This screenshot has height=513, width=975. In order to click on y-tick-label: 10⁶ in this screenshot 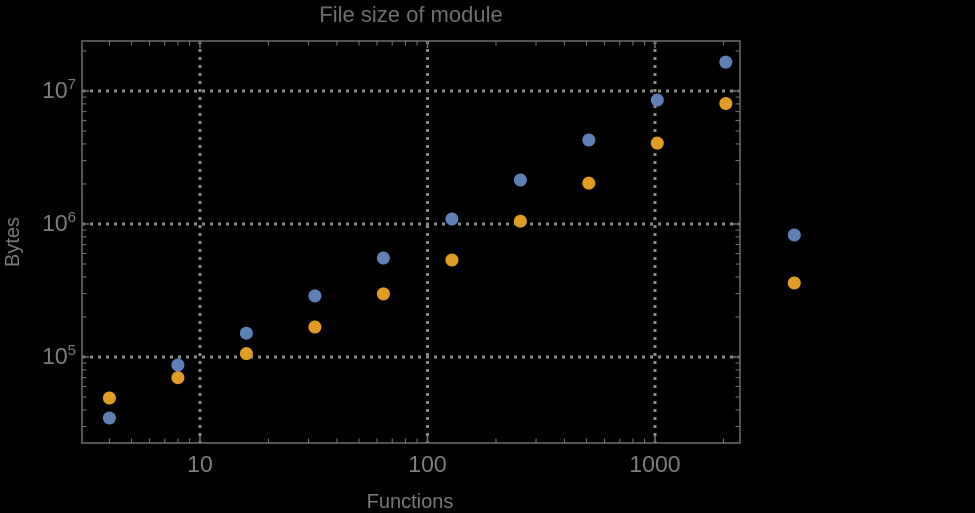, I will do `click(59, 222)`.